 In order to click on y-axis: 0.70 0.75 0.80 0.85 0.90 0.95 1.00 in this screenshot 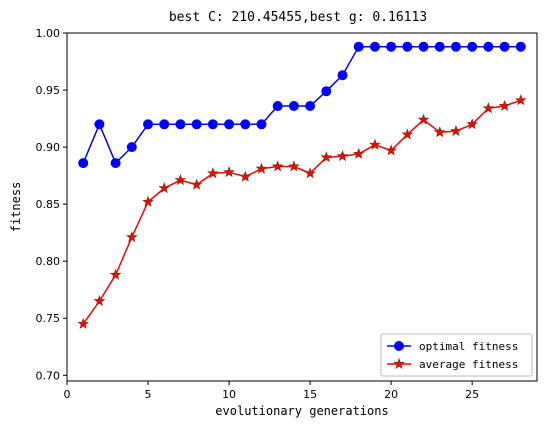, I will do `click(51, 204)`.